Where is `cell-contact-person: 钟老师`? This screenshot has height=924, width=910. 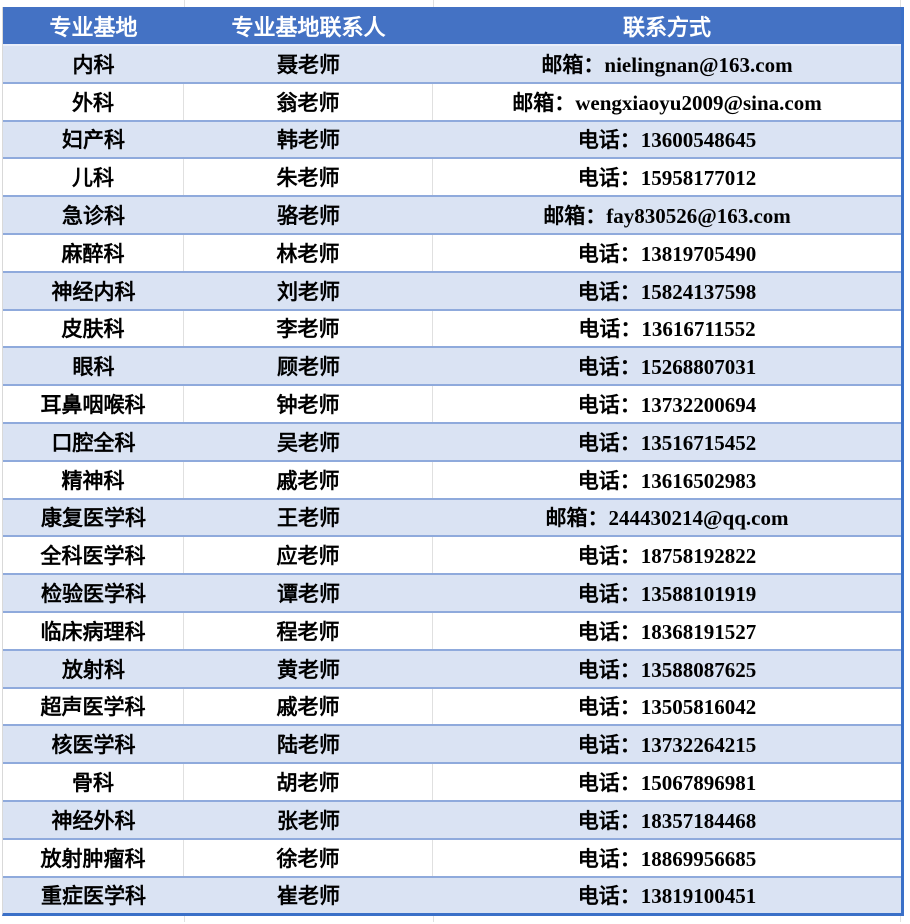
cell-contact-person: 钟老师 is located at coordinates (308, 404).